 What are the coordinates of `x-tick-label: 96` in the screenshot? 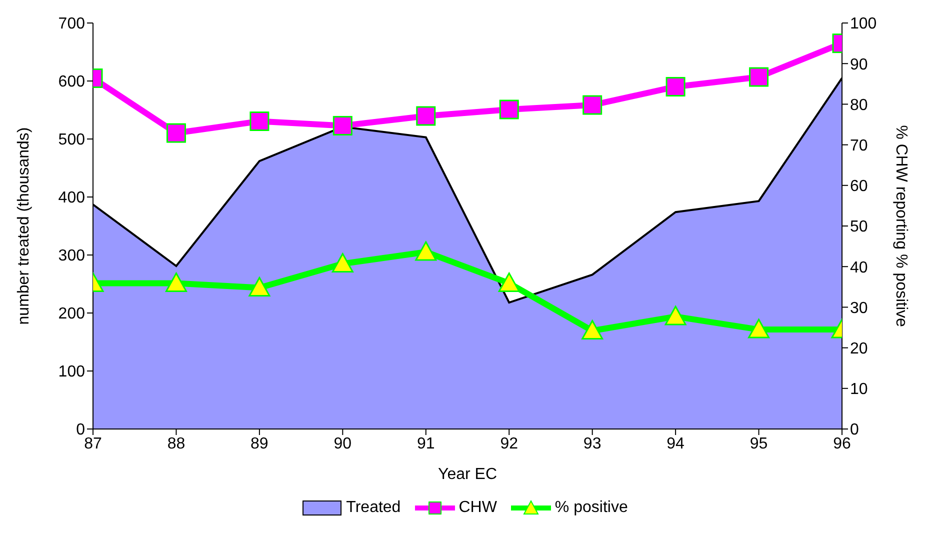 It's located at (842, 443).